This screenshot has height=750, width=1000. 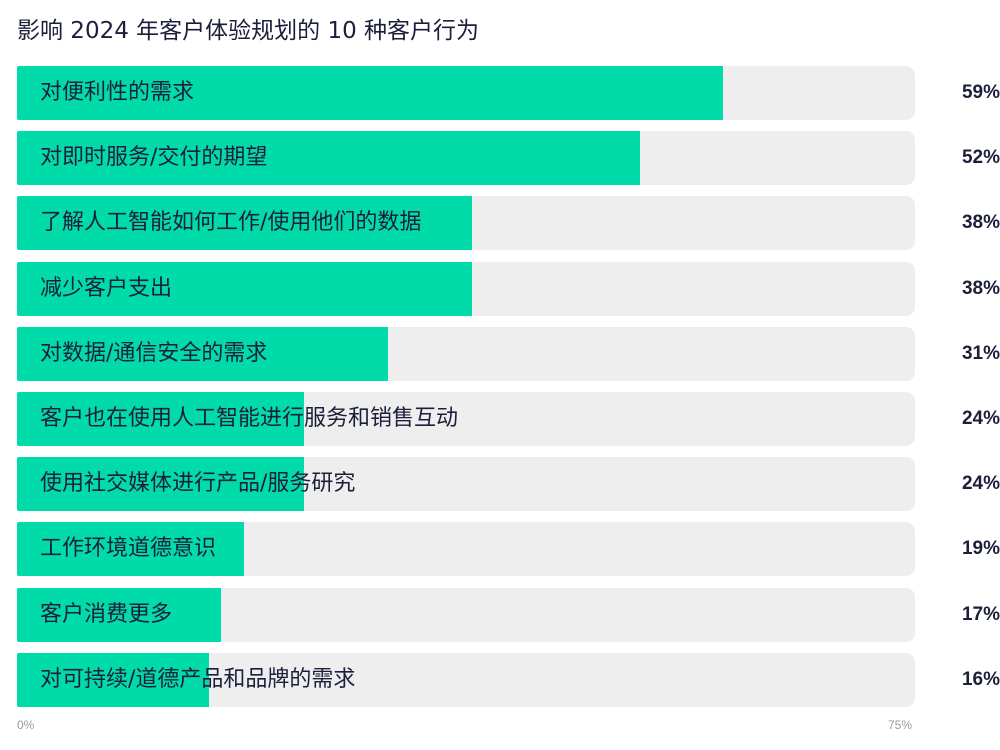 What do you see at coordinates (231, 222) in the screenshot?
I see `bar-label: 了解人工智能如何工作/使用他们的数据` at bounding box center [231, 222].